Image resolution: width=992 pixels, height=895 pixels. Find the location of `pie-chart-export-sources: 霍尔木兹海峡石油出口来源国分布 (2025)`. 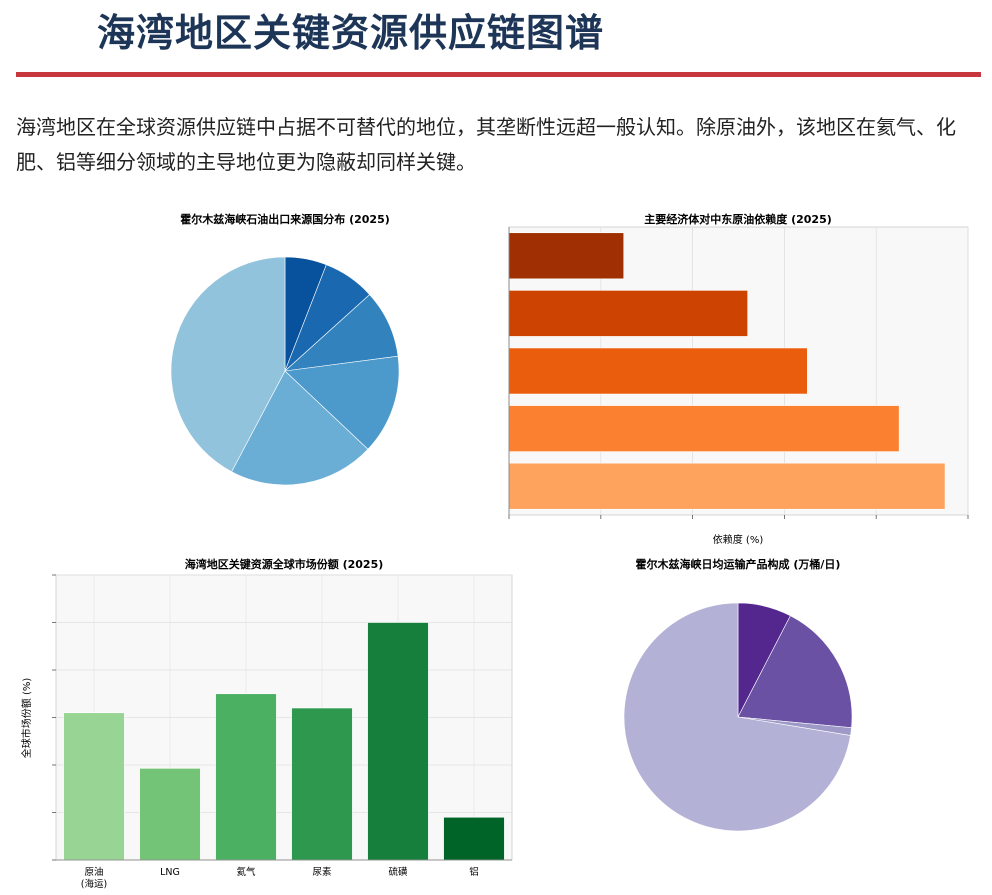

pie-chart-export-sources: 霍尔木兹海峡石油出口来源国分布 (2025) is located at coordinates (285, 349).